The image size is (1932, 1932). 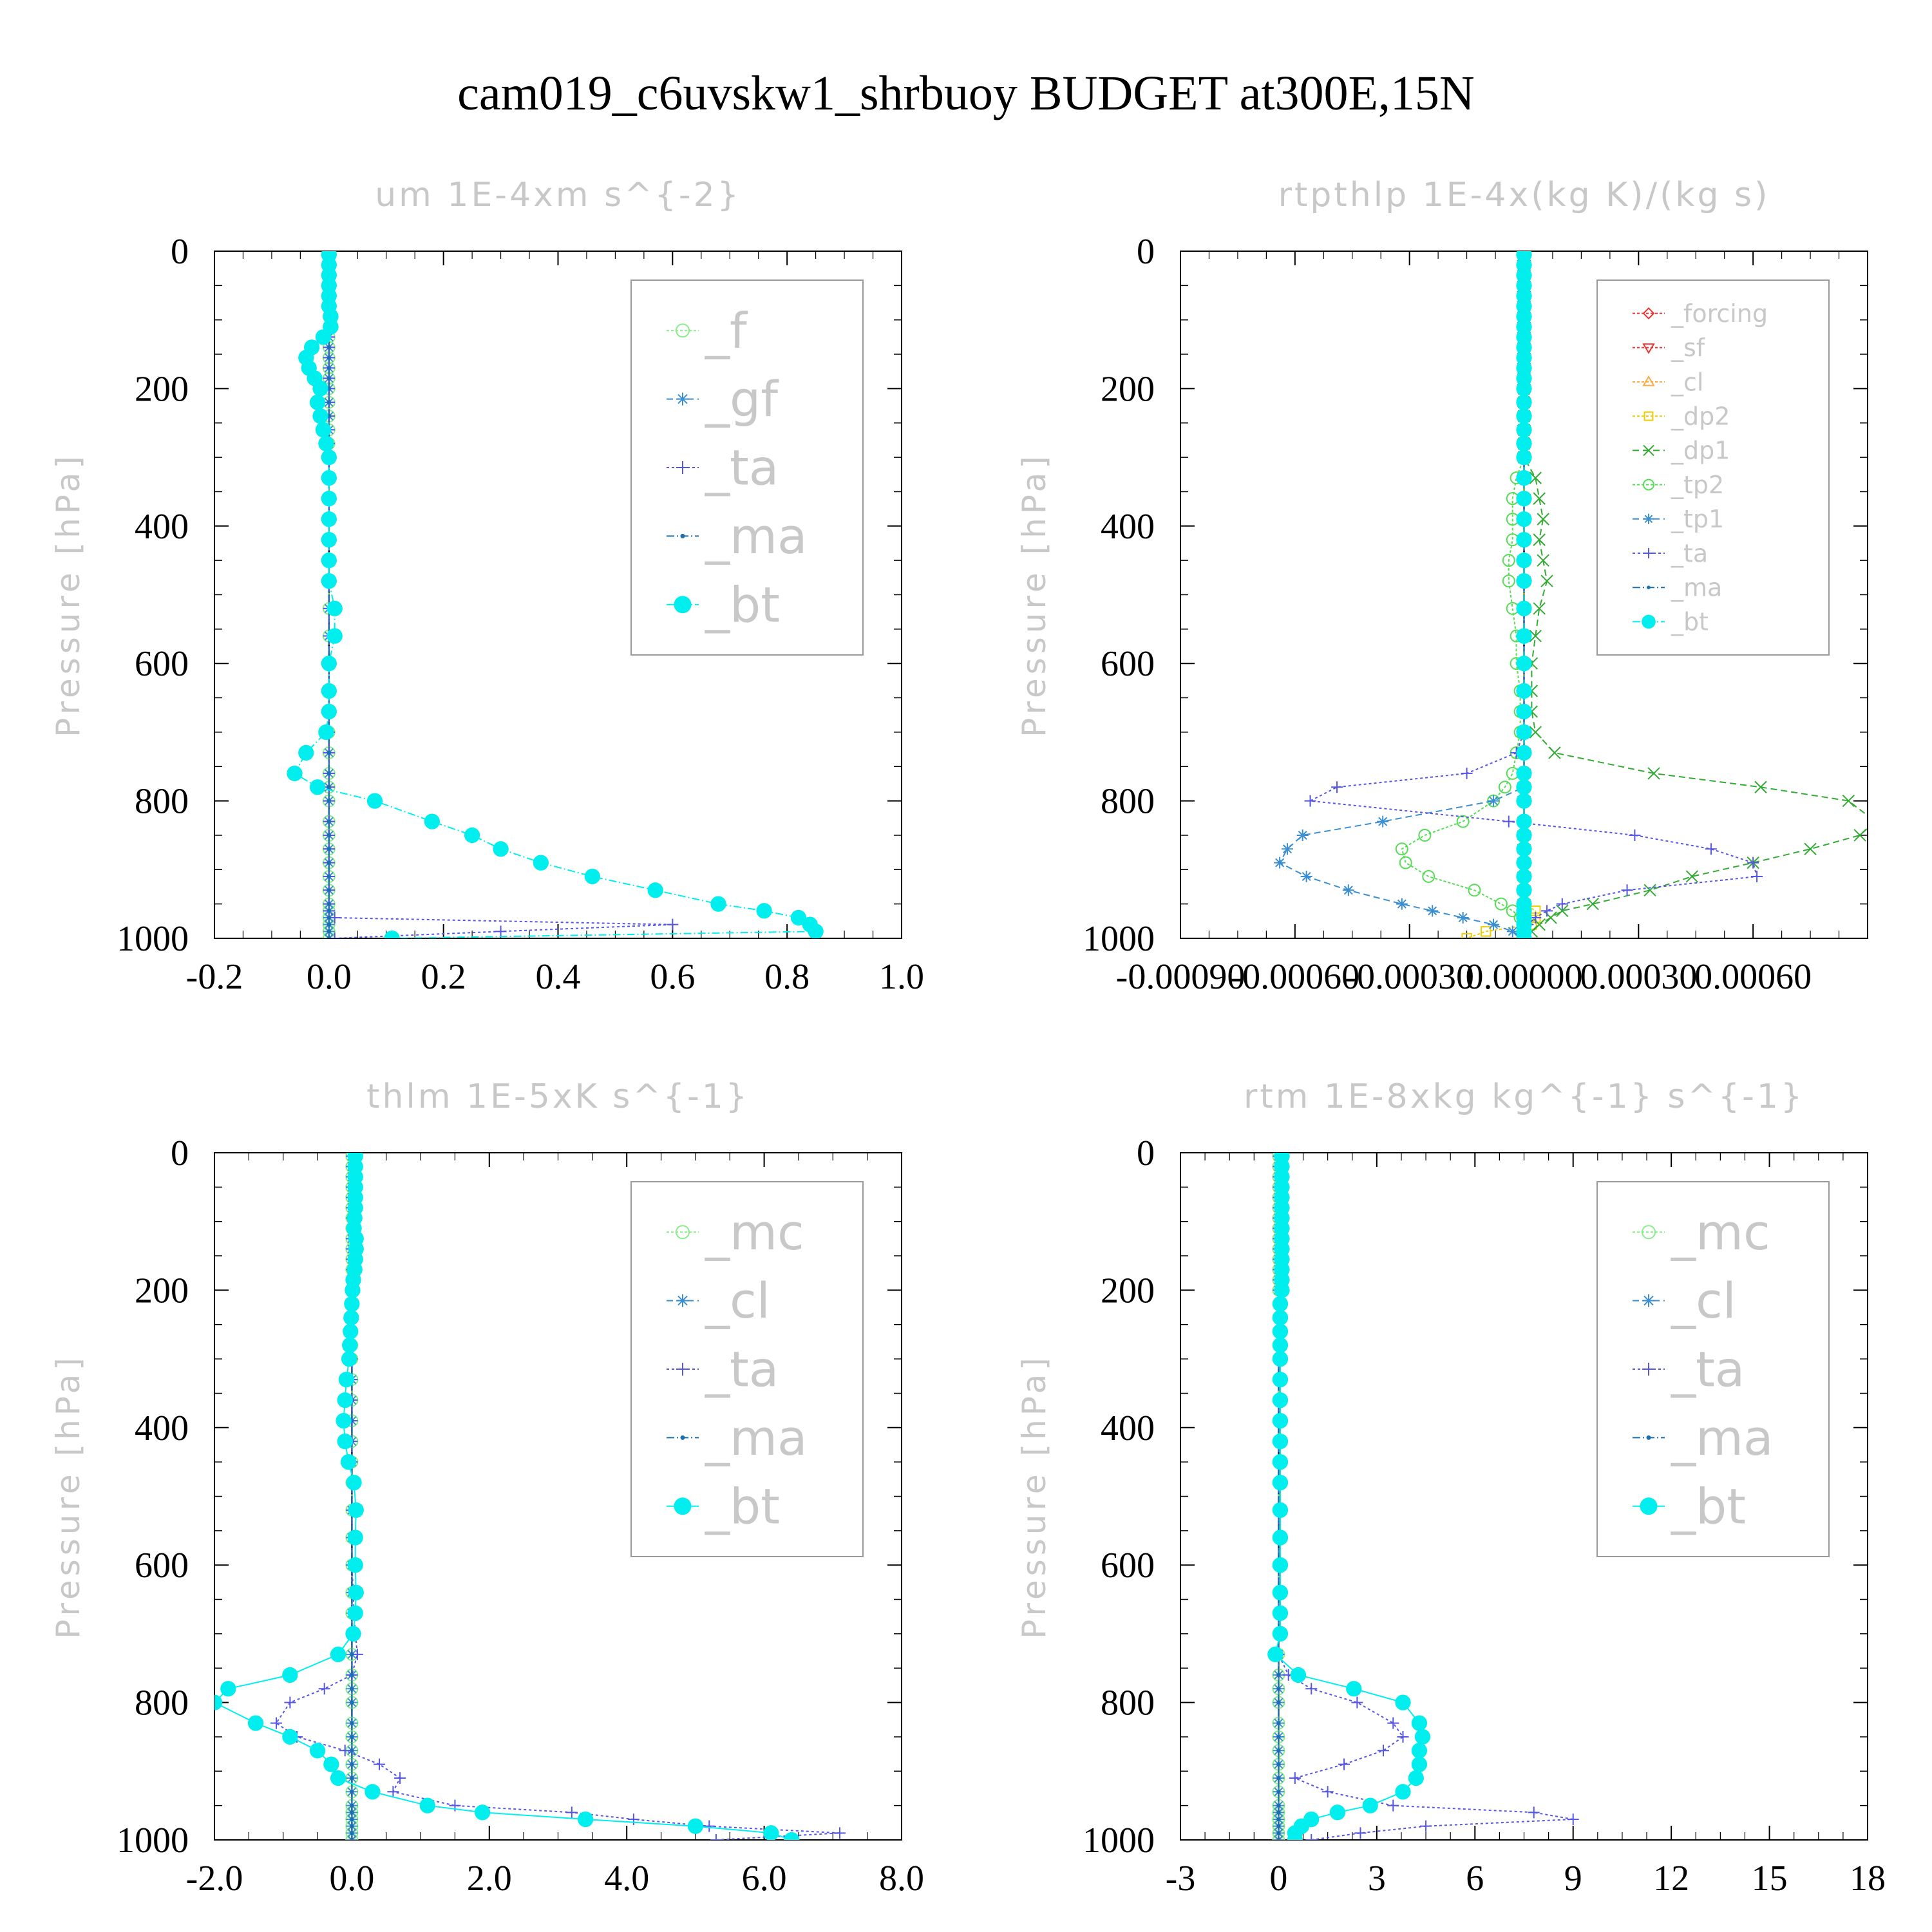 What do you see at coordinates (1128, 527) in the screenshot?
I see `y-tick-label: 400` at bounding box center [1128, 527].